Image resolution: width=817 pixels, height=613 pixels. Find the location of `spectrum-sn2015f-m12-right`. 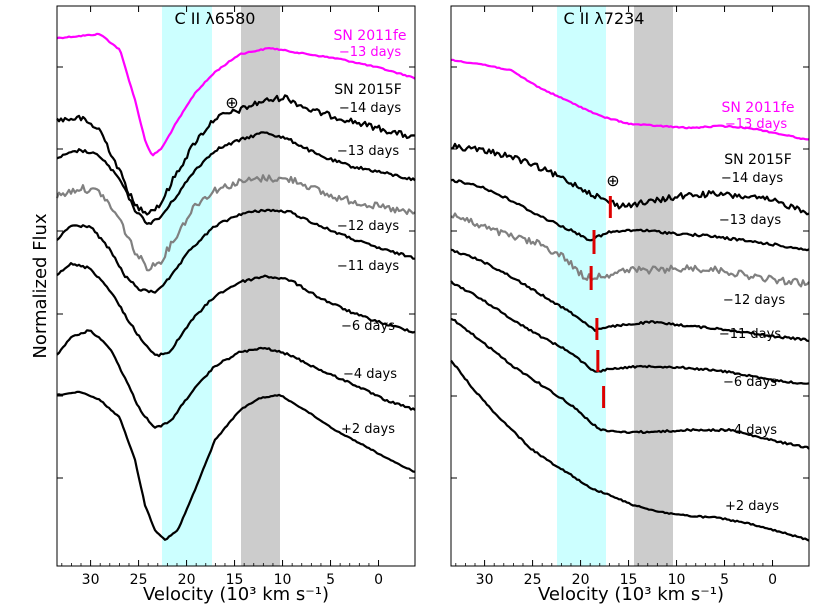

spectrum-sn2015f-m12-right is located at coordinates (630, 250).